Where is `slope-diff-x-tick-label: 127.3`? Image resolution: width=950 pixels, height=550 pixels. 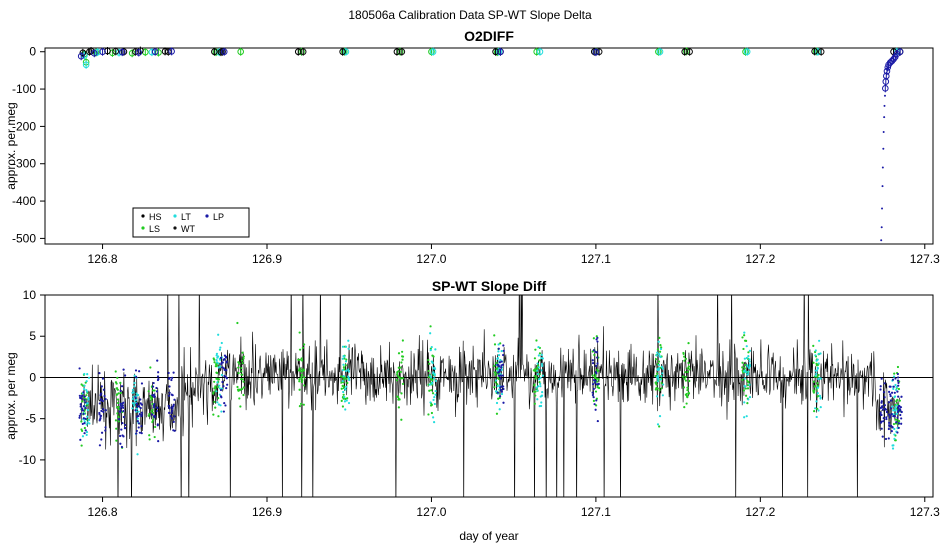
slope-diff-x-tick-label: 127.3 is located at coordinates (925, 512).